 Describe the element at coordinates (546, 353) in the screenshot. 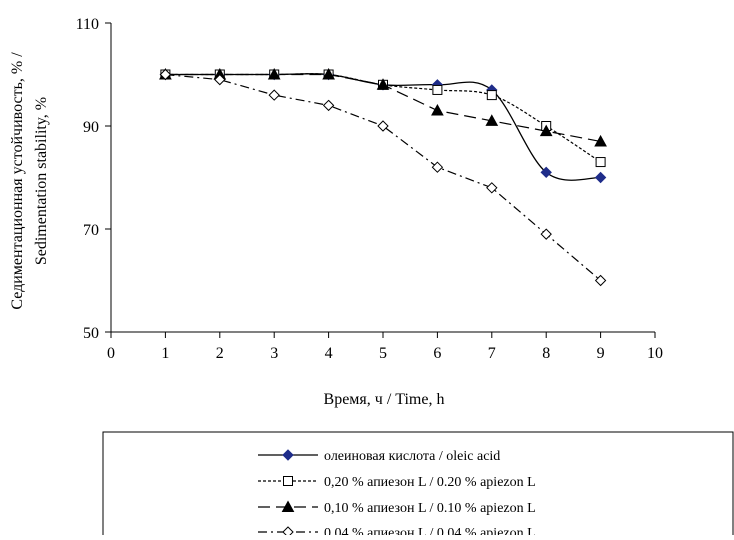

I see `x-tick-label: 8` at that location.